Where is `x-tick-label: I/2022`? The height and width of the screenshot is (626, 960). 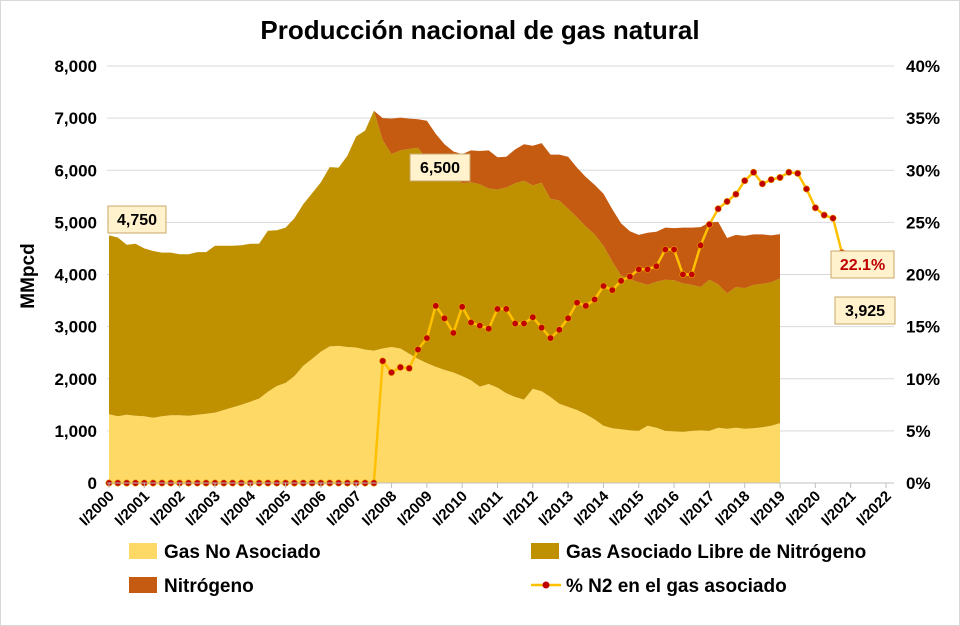 x-tick-label: I/2022 is located at coordinates (874, 509).